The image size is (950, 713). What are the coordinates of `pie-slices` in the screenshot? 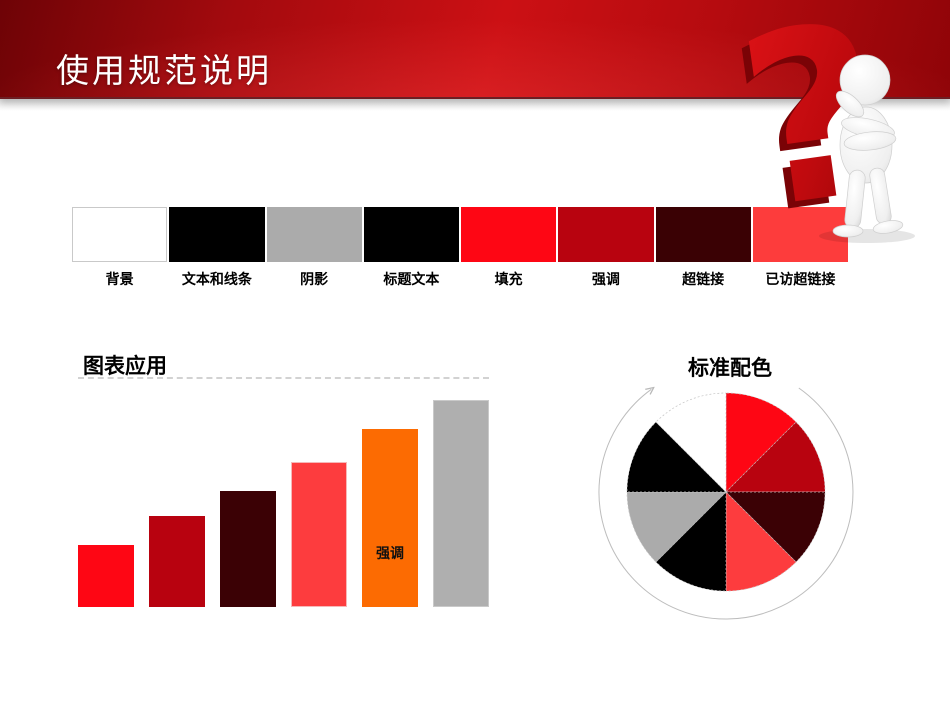 It's located at (726, 492).